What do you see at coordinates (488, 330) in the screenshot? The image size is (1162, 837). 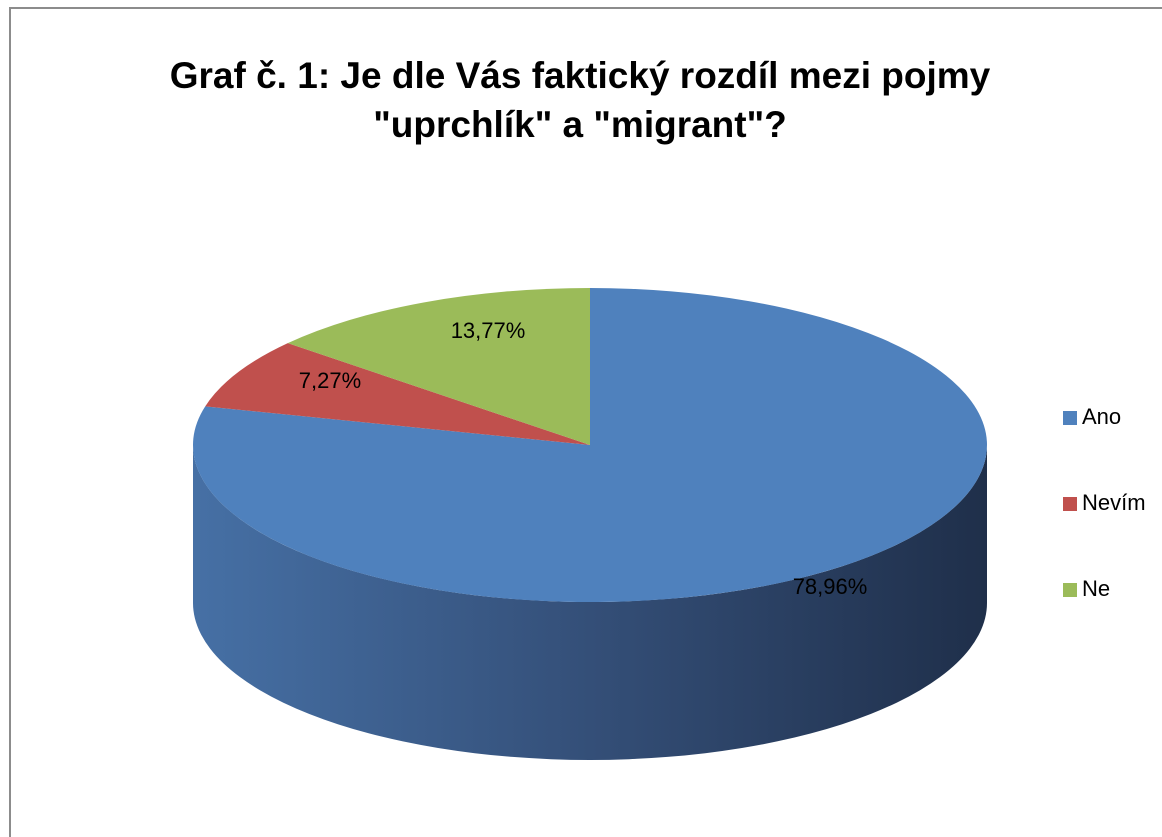 I see `data-label: 13,77%` at bounding box center [488, 330].